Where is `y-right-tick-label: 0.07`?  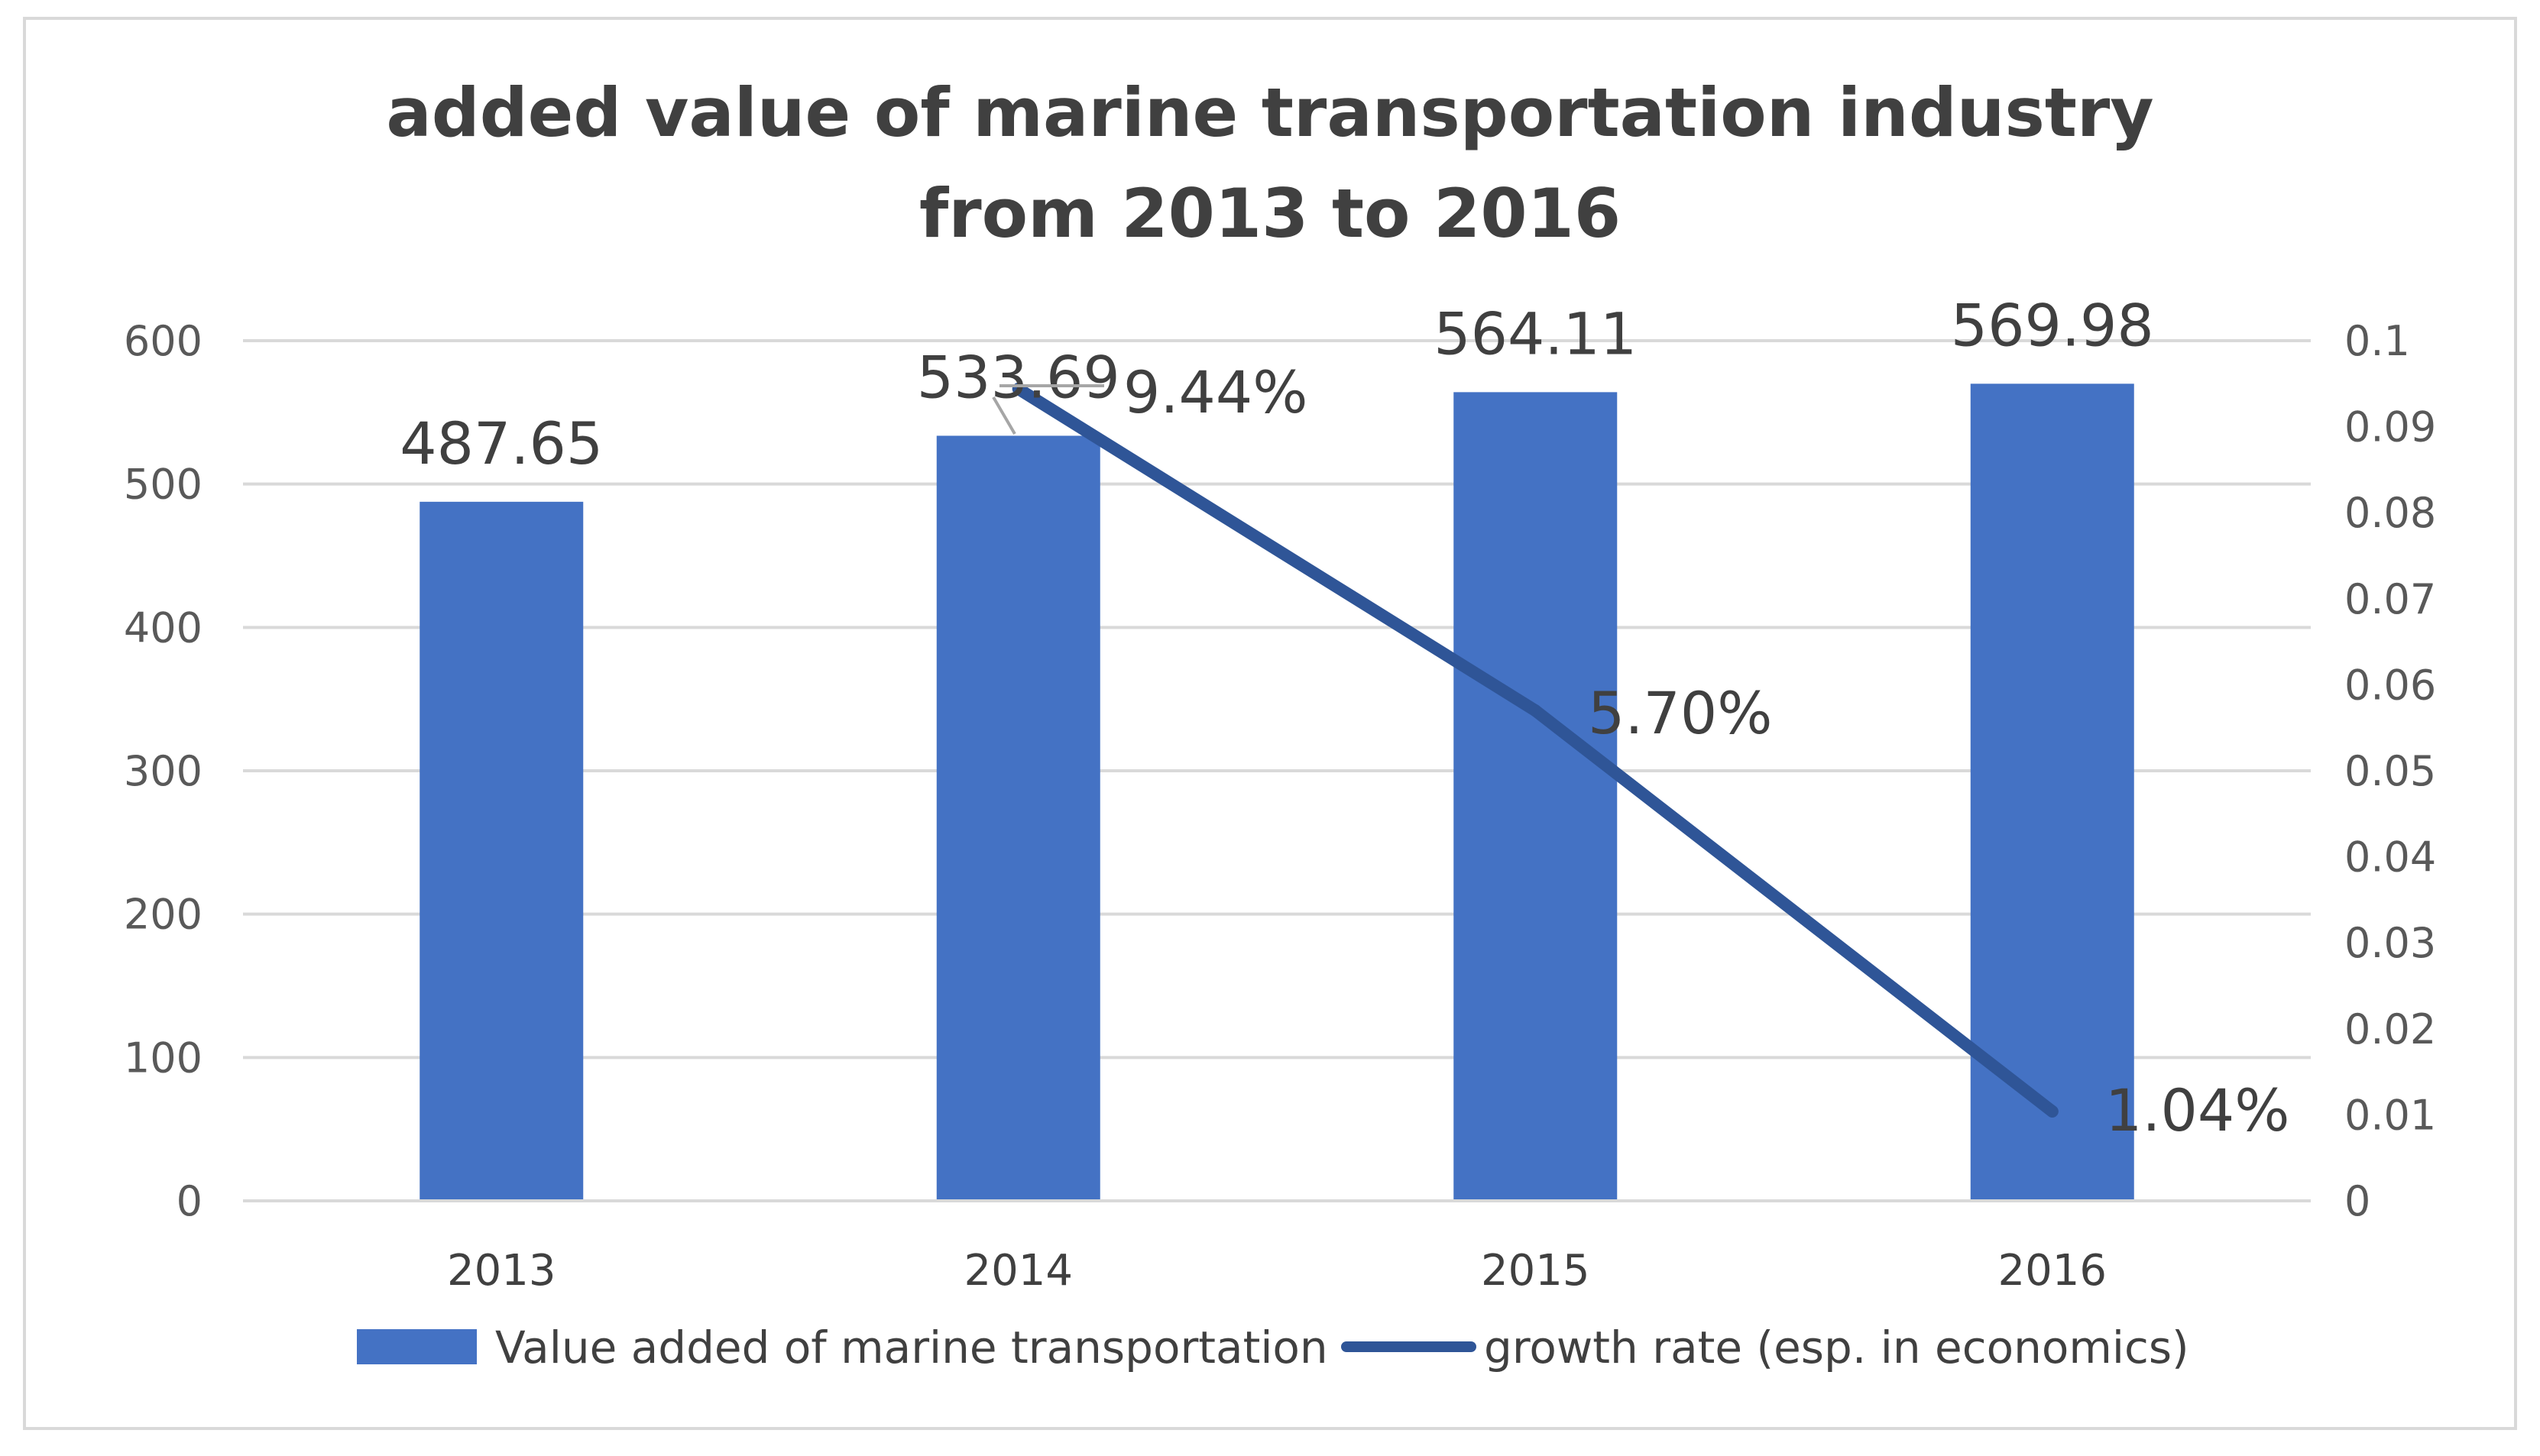
y-right-tick-label: 0.07 is located at coordinates (2390, 599).